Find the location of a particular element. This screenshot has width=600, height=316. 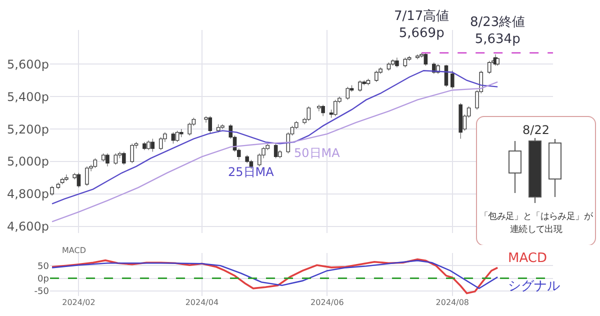

y-tick-label: 5,400p is located at coordinates (28, 97).